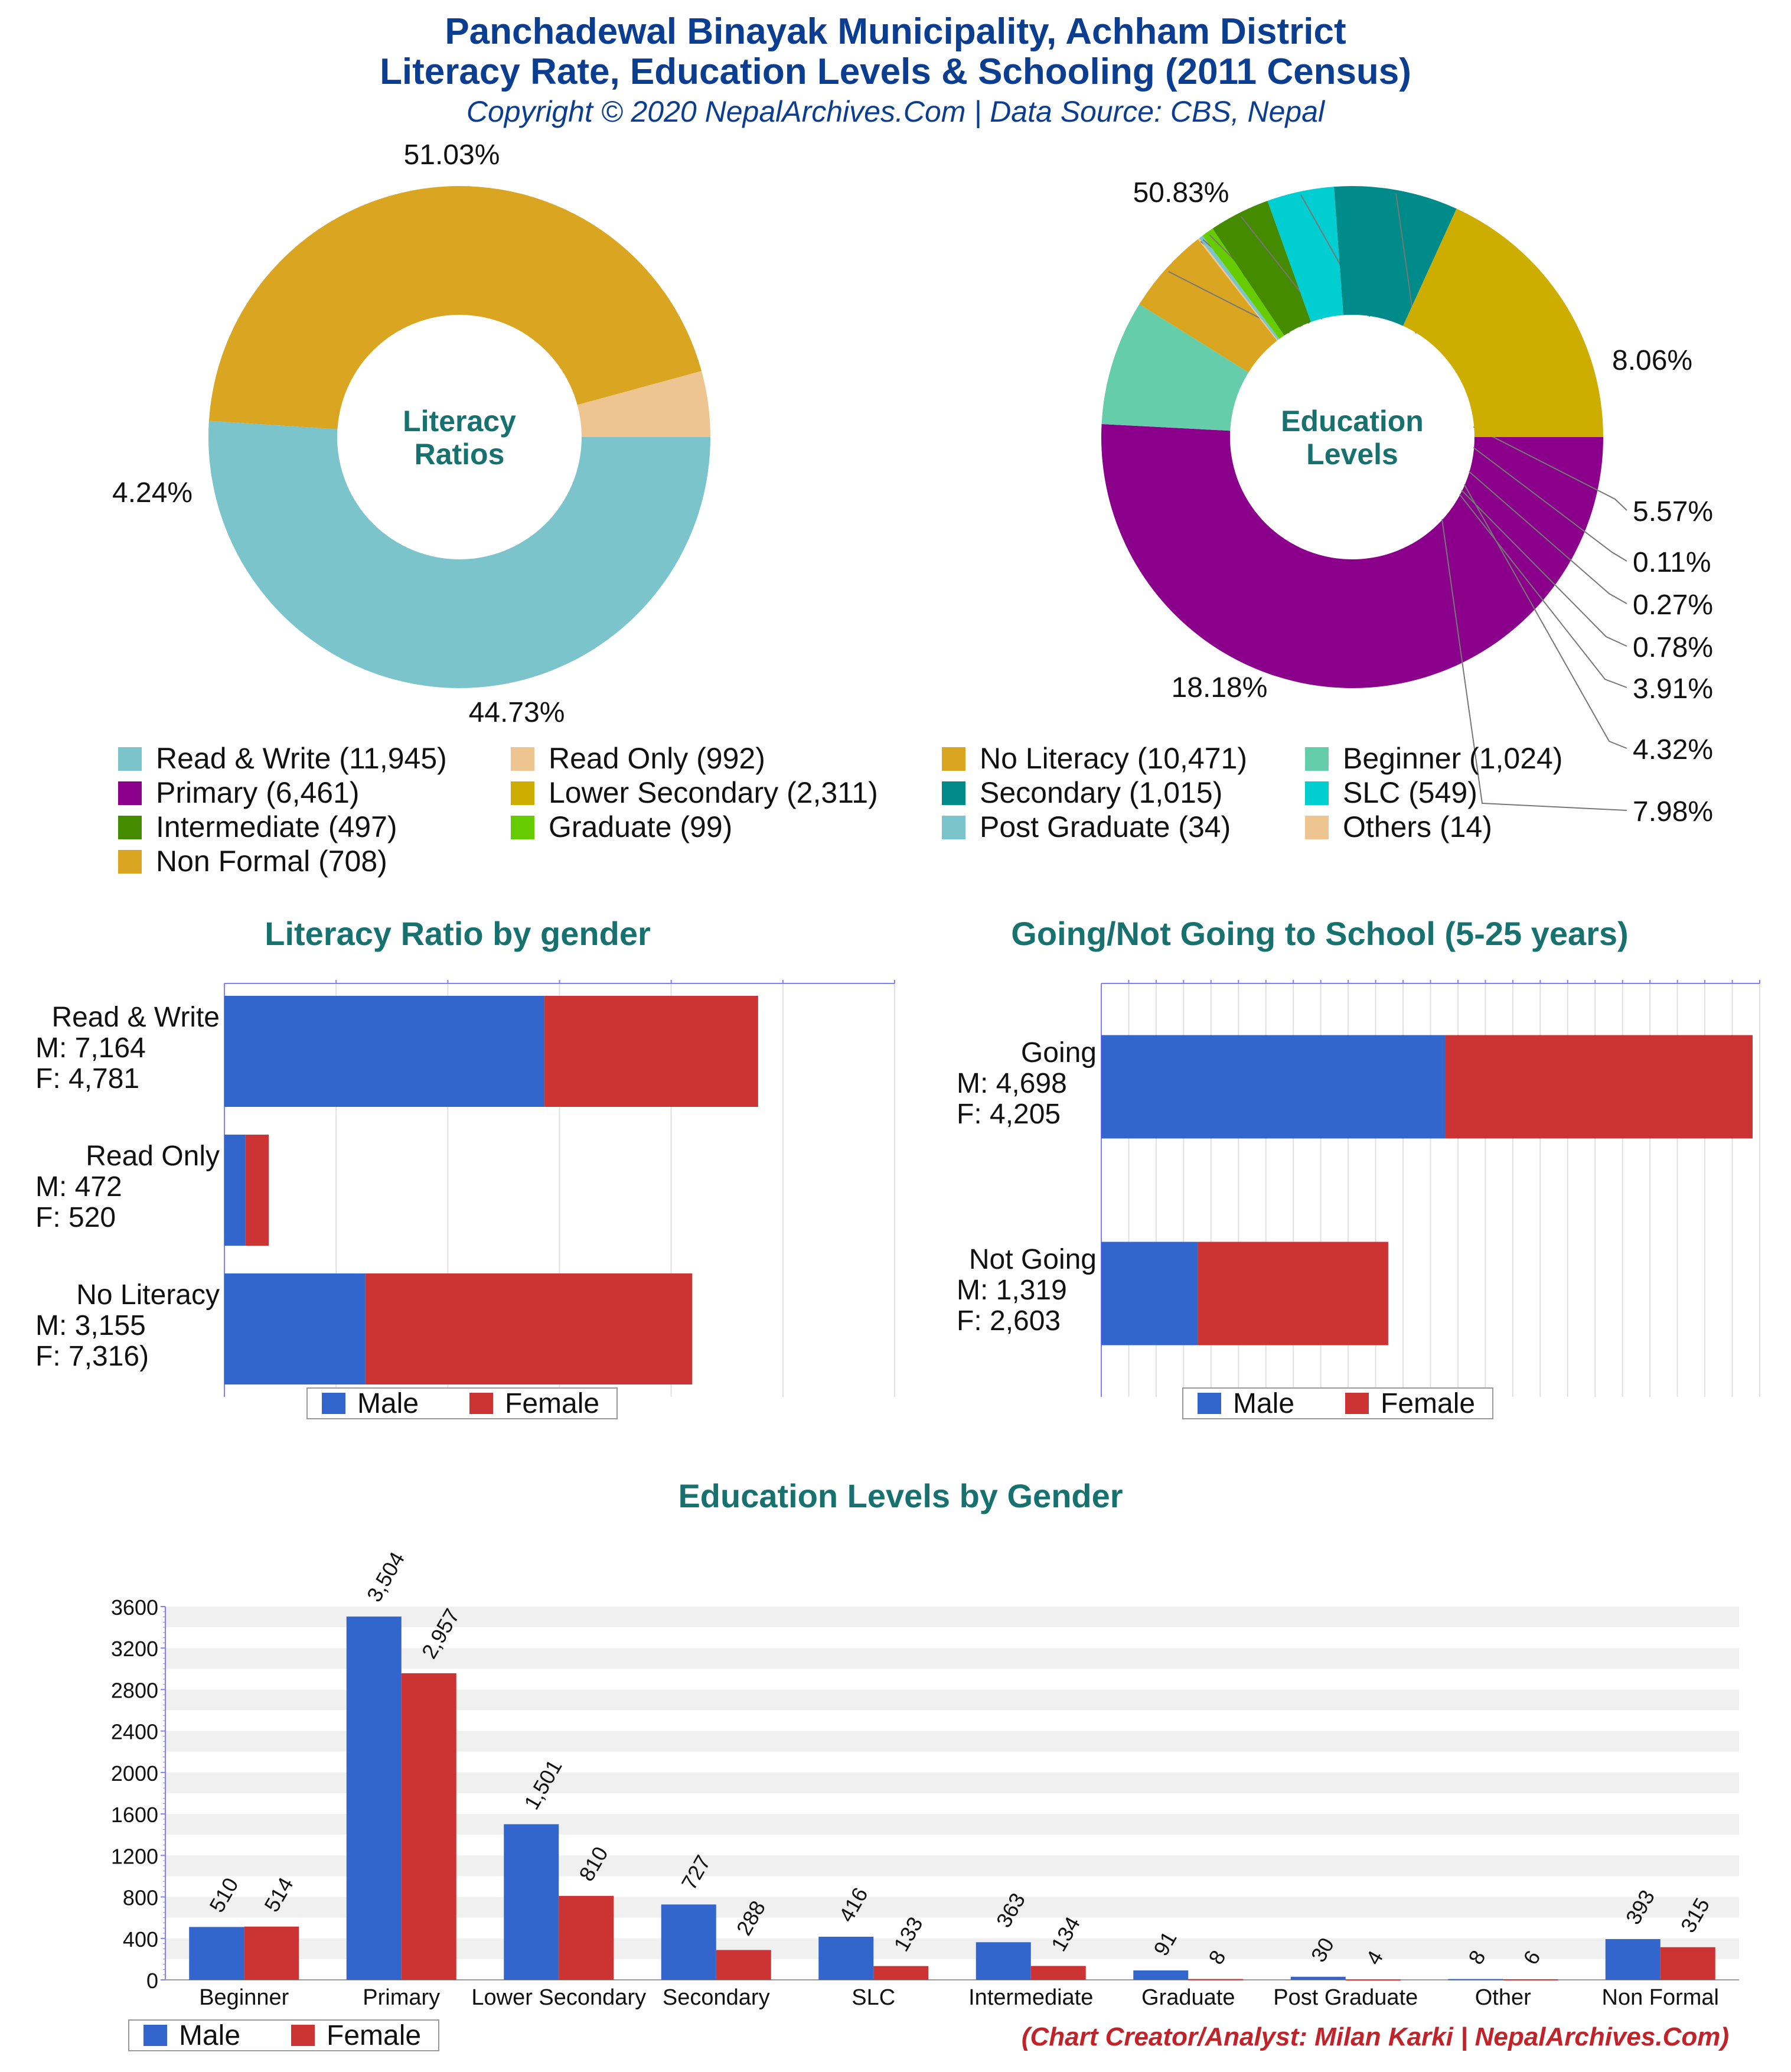 The height and width of the screenshot is (2072, 1791). I want to click on legend-item-read-write: Read & Write (11,945), so click(282, 758).